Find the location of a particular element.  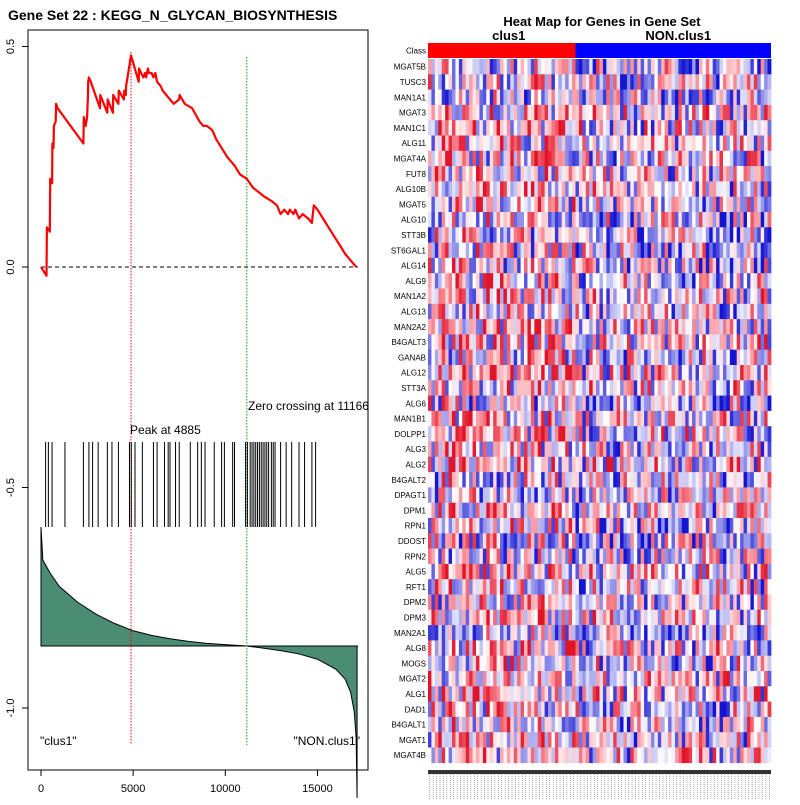

class-bar-clus1 is located at coordinates (502, 50).